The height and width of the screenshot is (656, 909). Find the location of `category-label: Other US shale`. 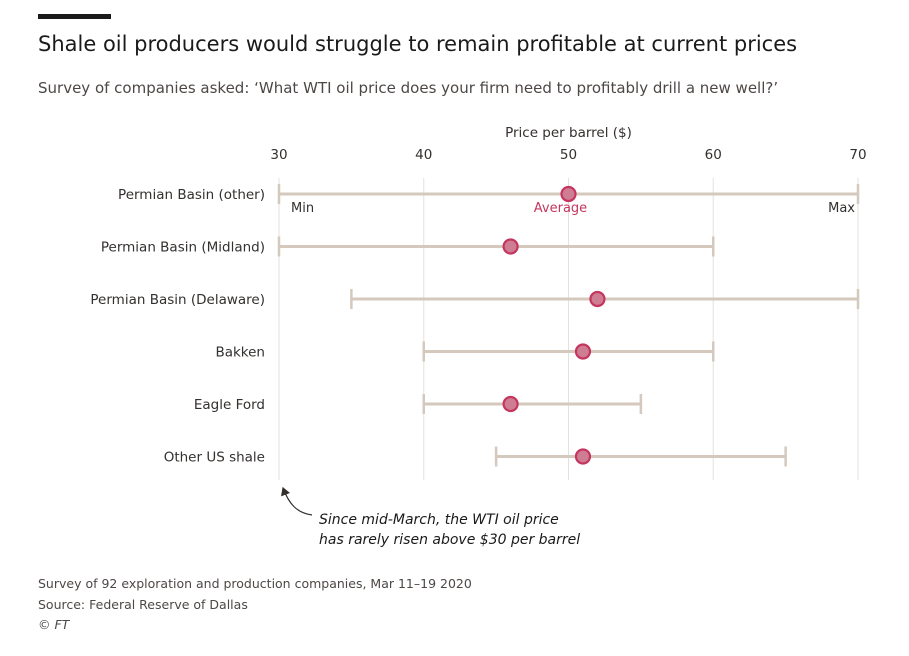

category-label: Other US shale is located at coordinates (214, 458).